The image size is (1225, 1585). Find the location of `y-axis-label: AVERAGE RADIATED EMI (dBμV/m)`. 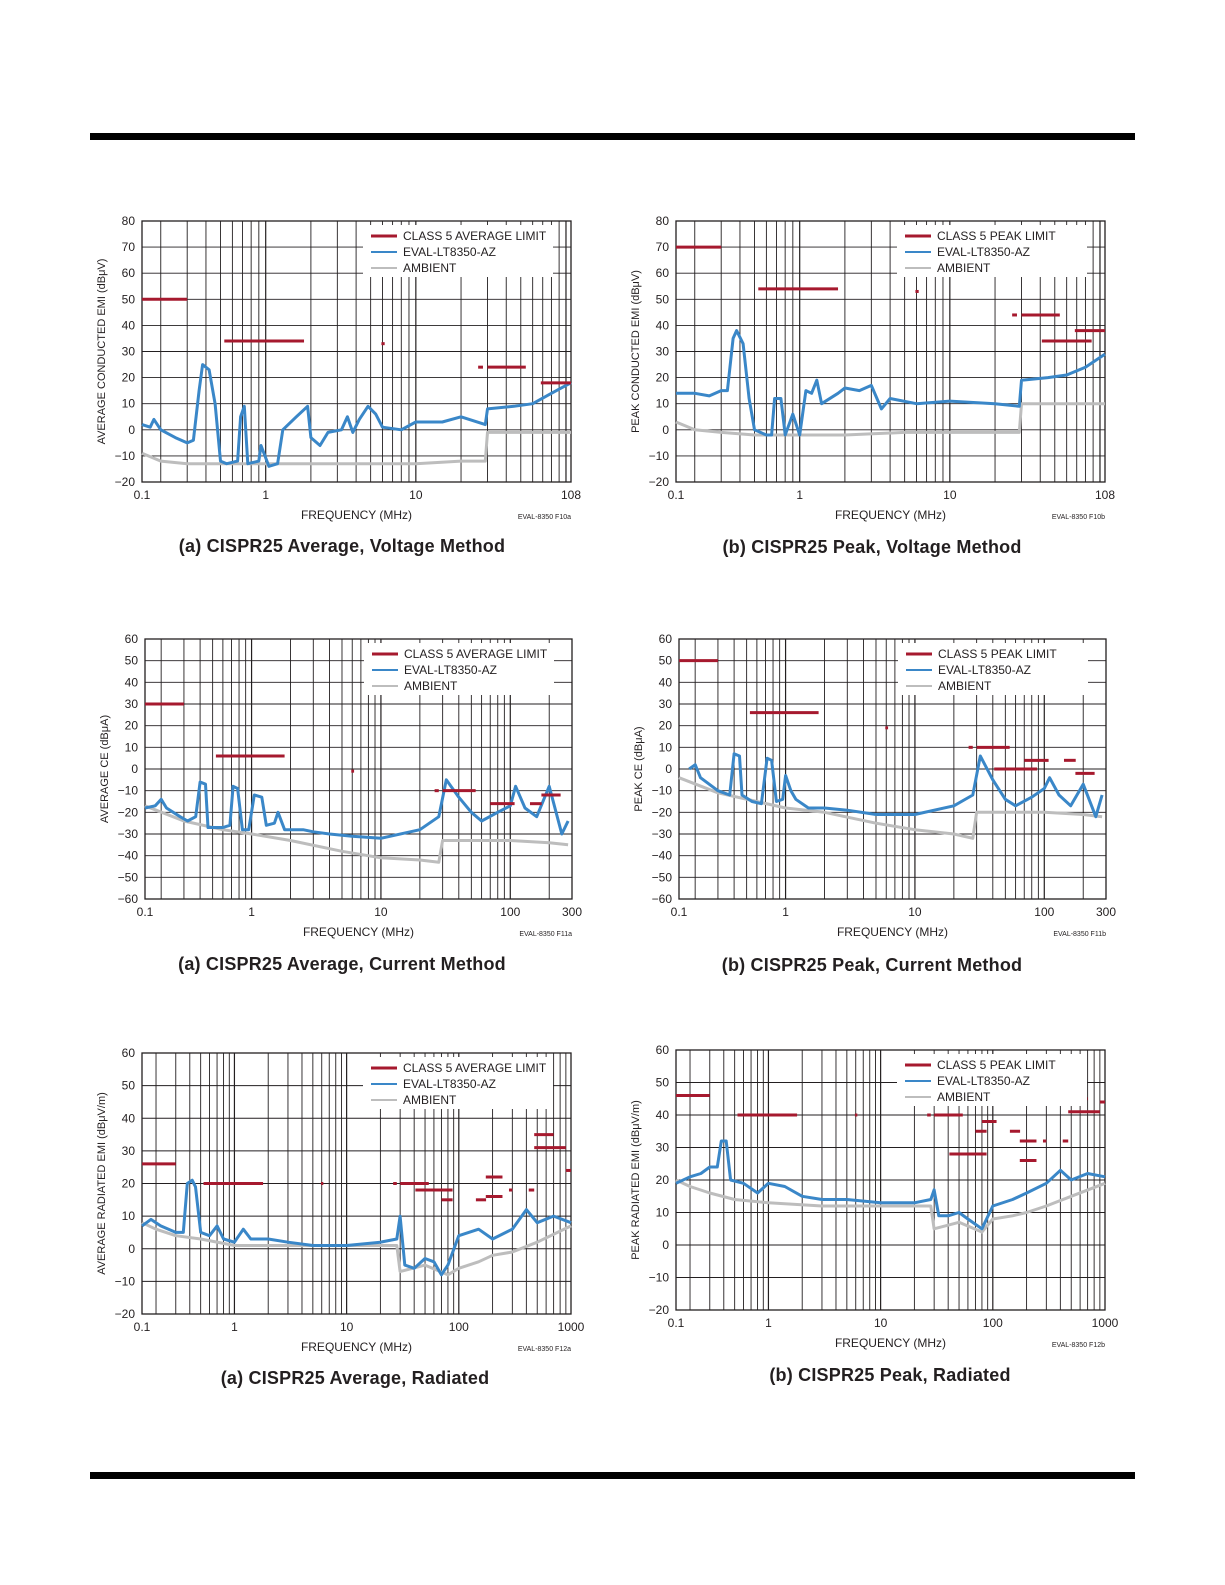

y-axis-label: AVERAGE RADIATED EMI (dBμV/m) is located at coordinates (102, 1183).